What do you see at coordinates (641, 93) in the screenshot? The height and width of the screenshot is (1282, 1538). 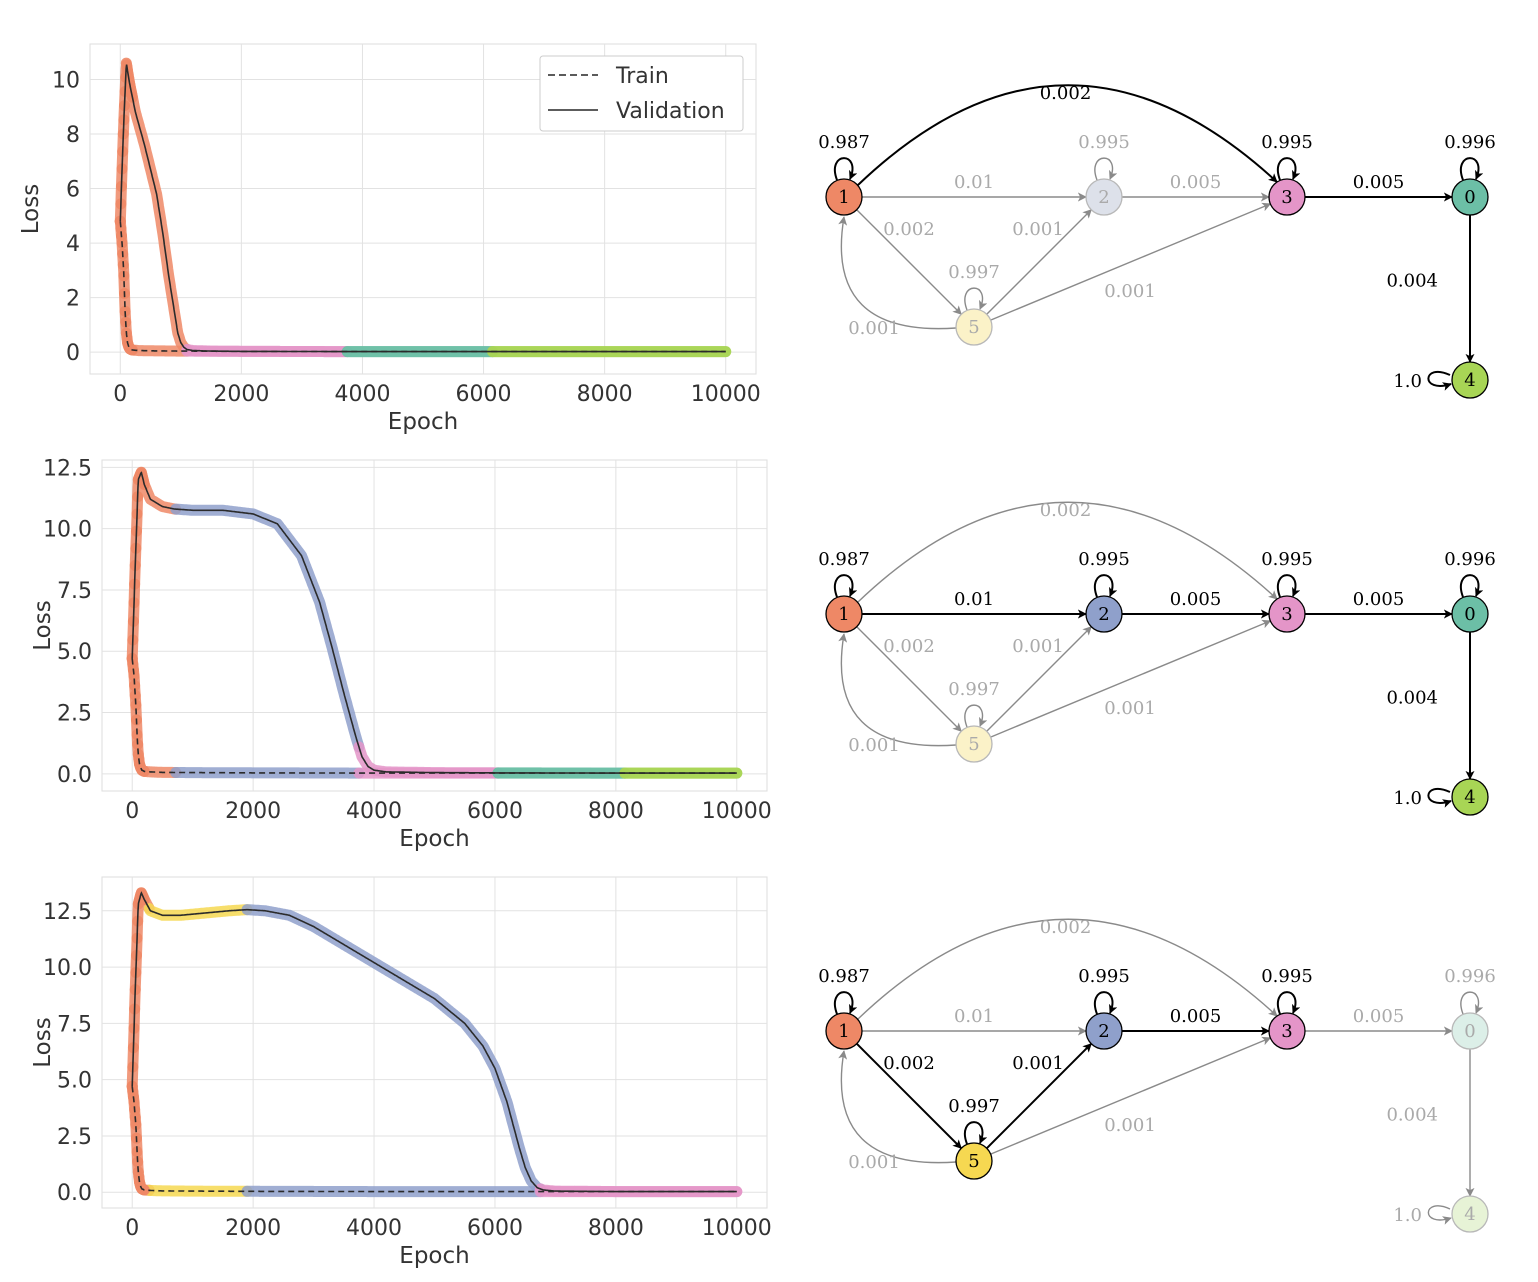 I see `legend-box` at bounding box center [641, 93].